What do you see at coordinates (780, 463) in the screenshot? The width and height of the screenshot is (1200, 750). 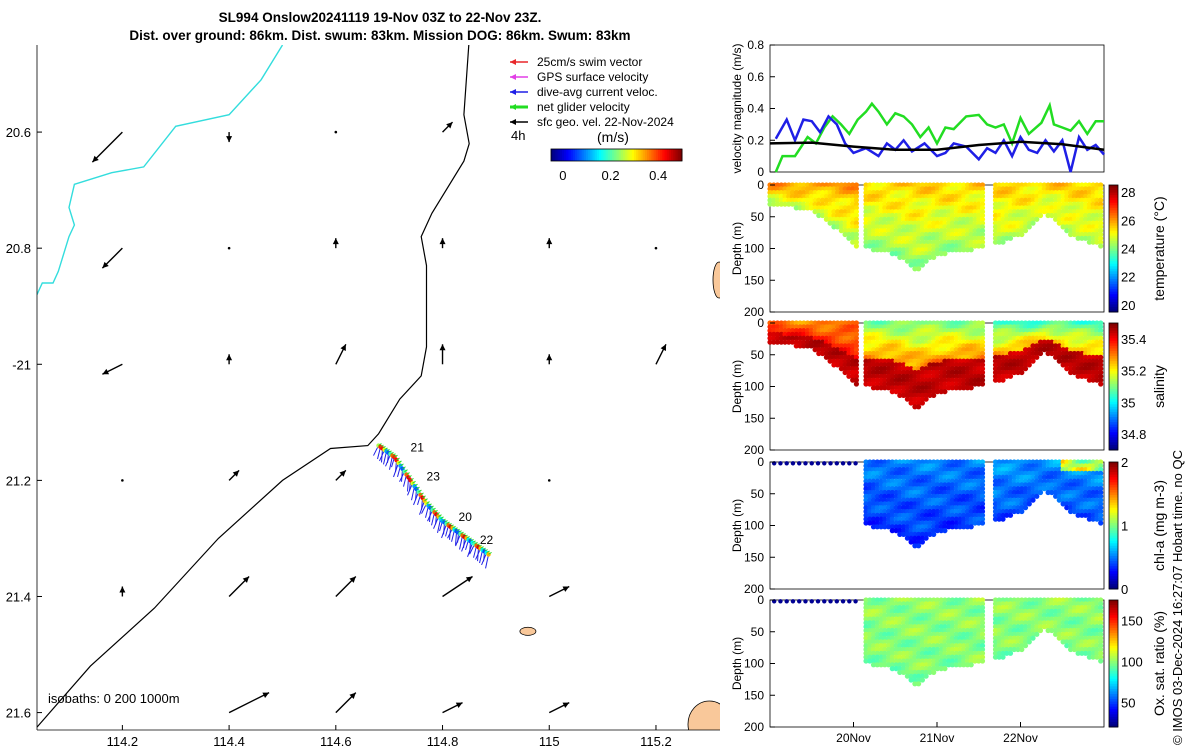 I see `chla_section-surface-dot` at bounding box center [780, 463].